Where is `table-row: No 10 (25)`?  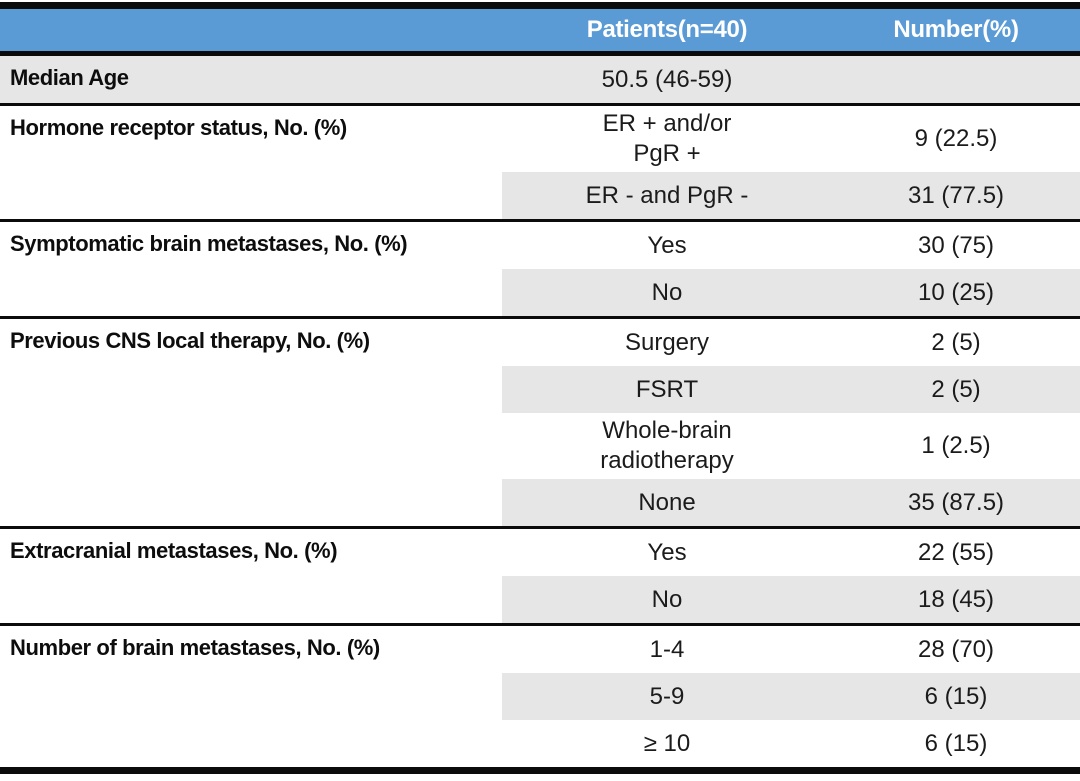 table-row: No 10 (25) is located at coordinates (791, 292).